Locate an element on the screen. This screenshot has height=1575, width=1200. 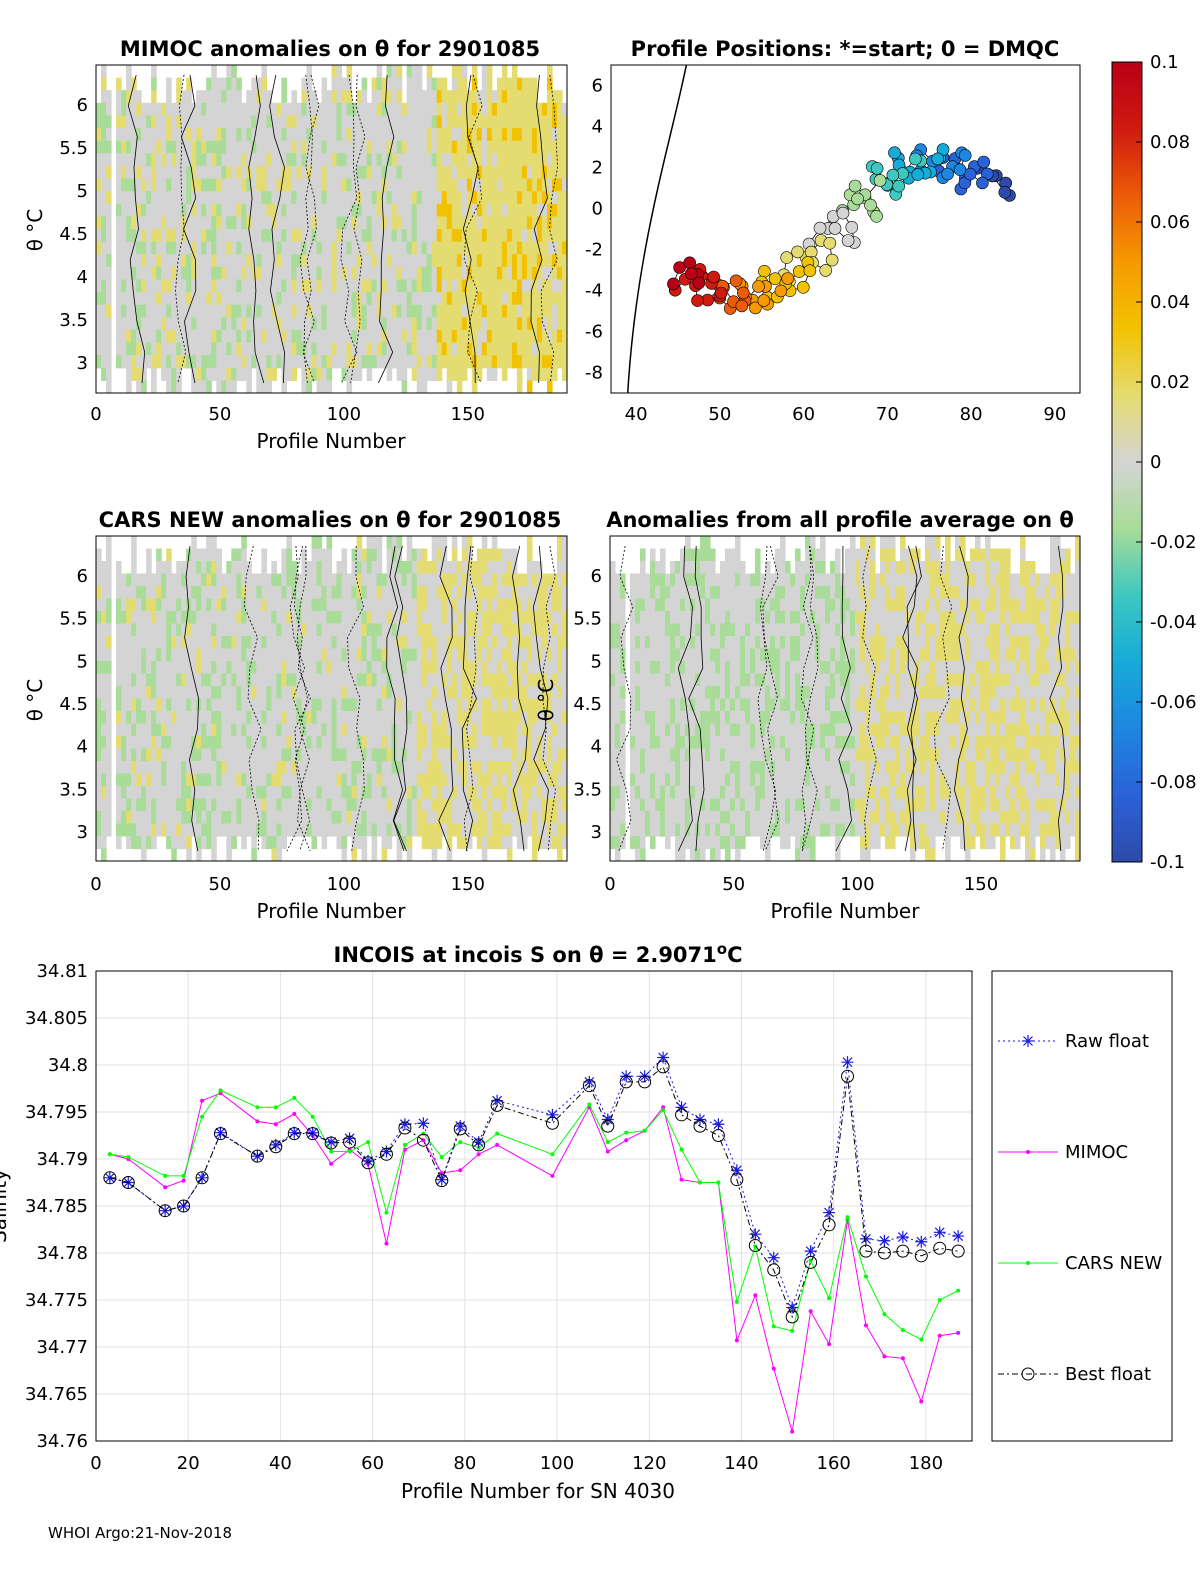
legend-box is located at coordinates (1082, 1206).